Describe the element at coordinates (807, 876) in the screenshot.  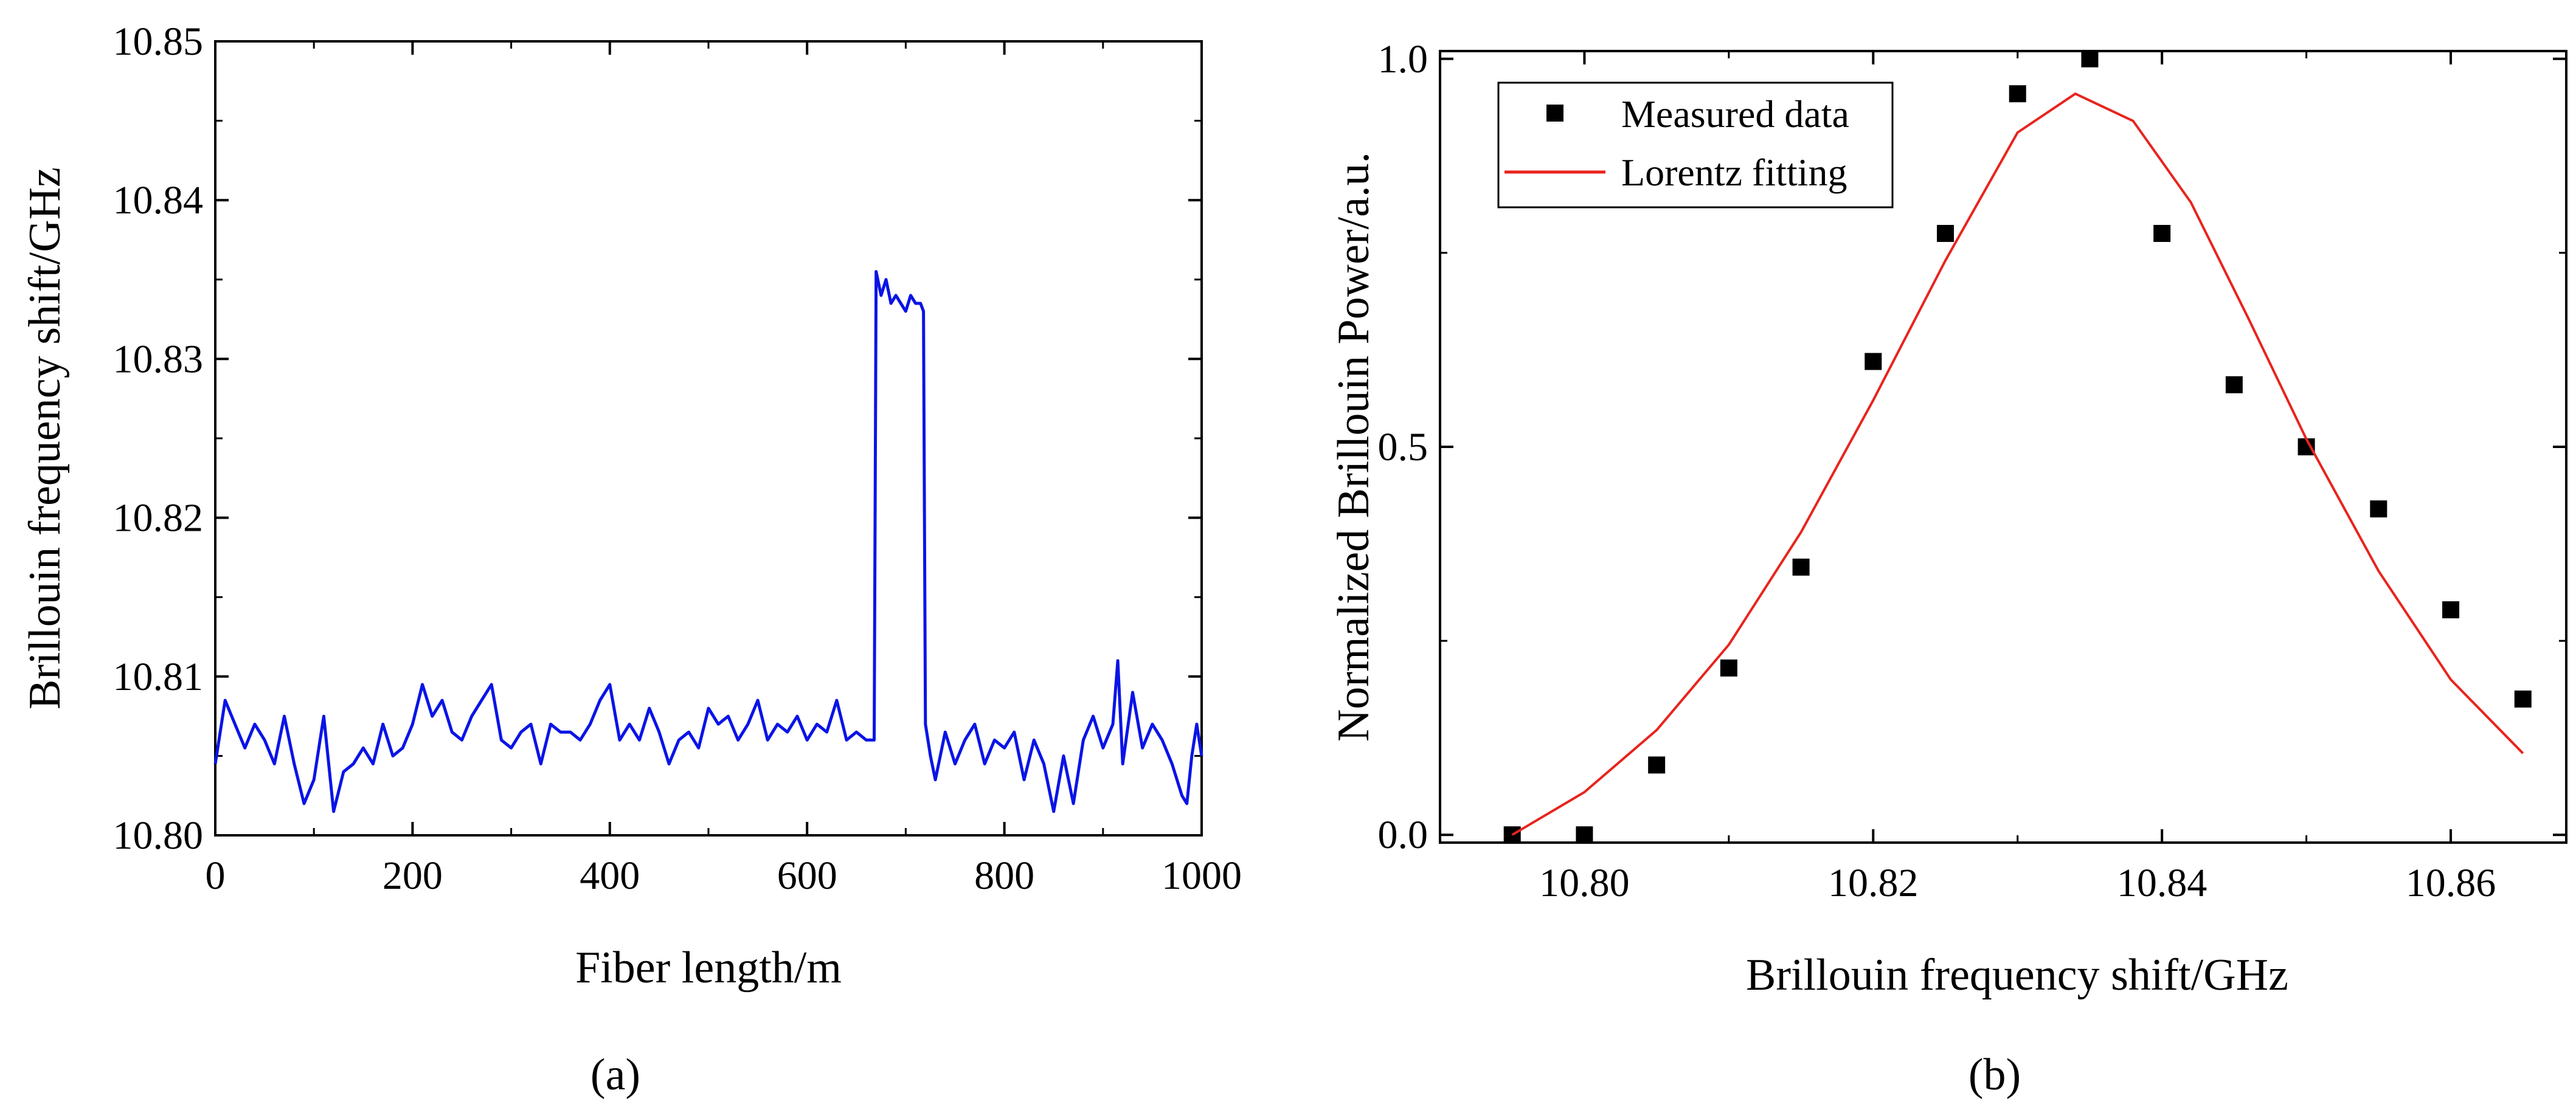
I see `x-tick-label: 600` at that location.